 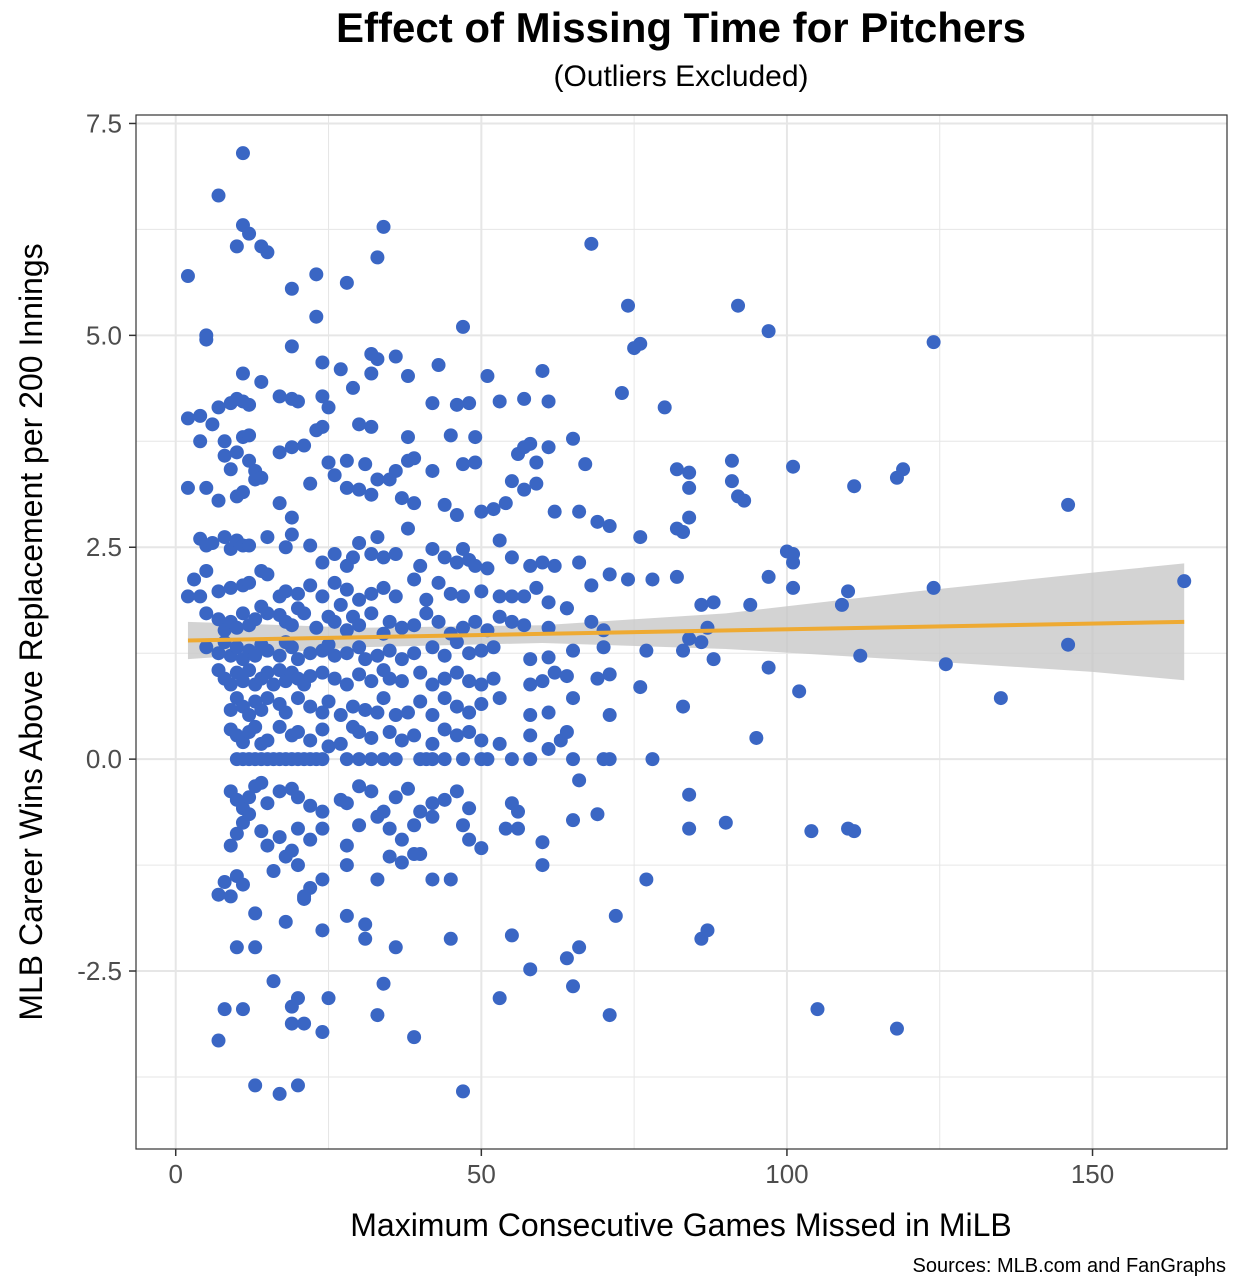 I want to click on chart-caption: Sources: MLB.com and FanGraphs, so click(x=1069, y=1266).